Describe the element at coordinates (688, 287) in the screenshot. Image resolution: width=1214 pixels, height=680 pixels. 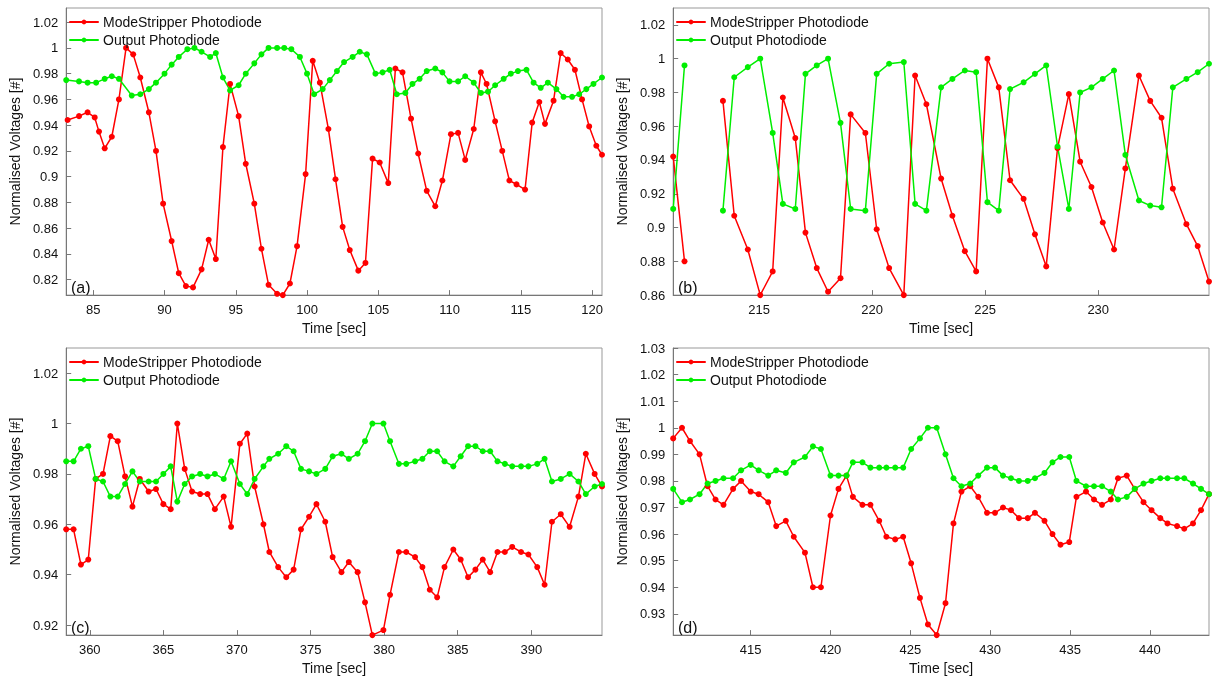
I see `annotation: (b)` at that location.